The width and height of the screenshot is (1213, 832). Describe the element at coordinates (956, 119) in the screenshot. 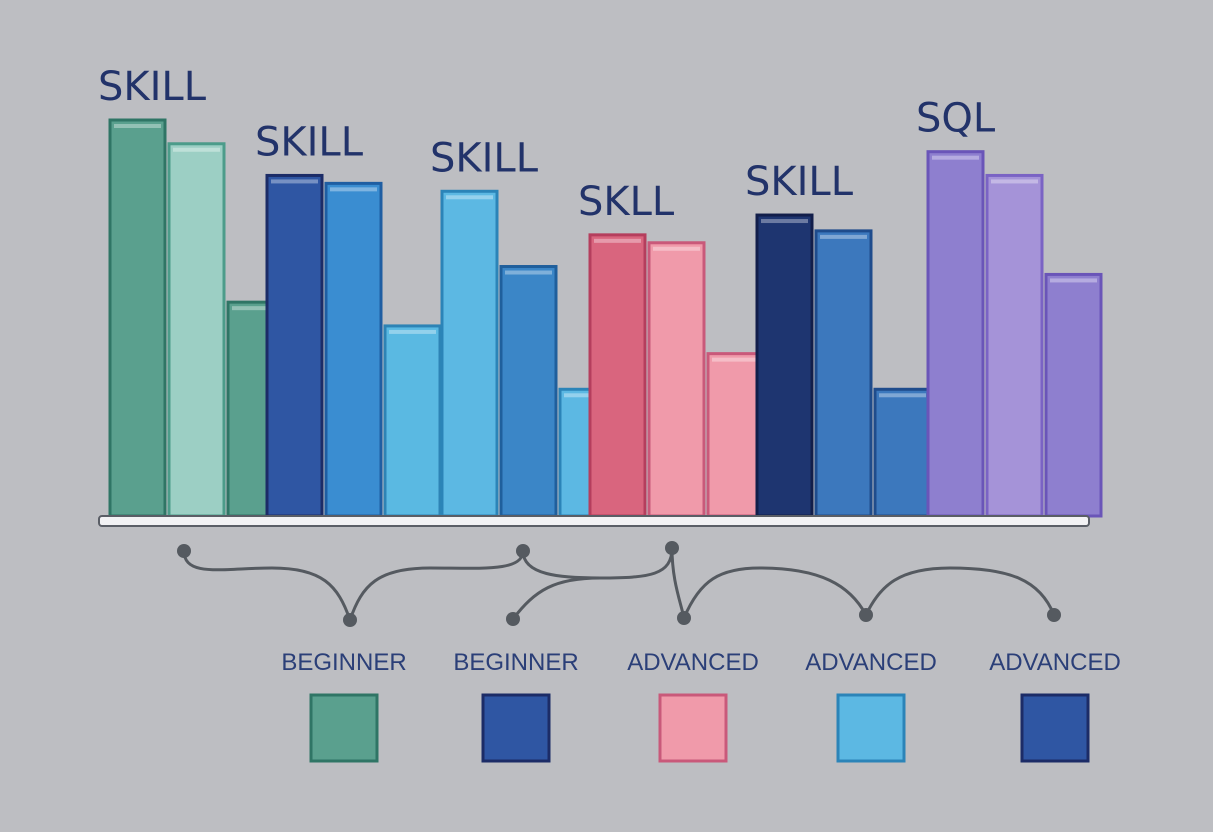

I see `group-label: SQL` at that location.